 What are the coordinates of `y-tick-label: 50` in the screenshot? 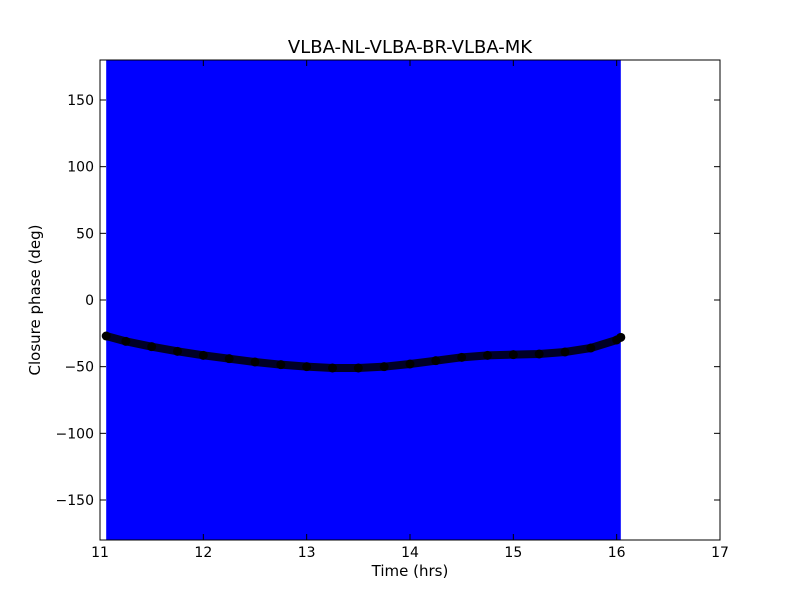 It's located at (85, 234).